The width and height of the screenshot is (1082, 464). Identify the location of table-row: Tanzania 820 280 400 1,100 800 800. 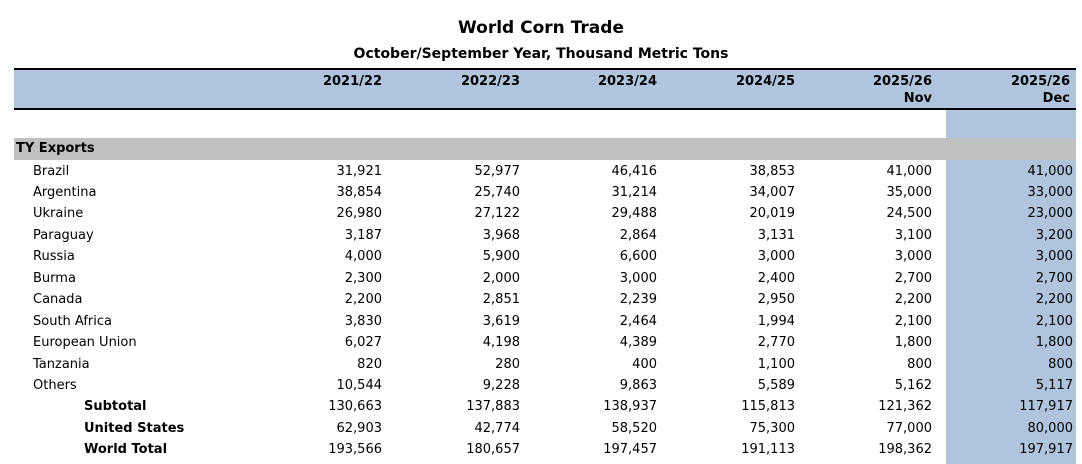
(541, 364).